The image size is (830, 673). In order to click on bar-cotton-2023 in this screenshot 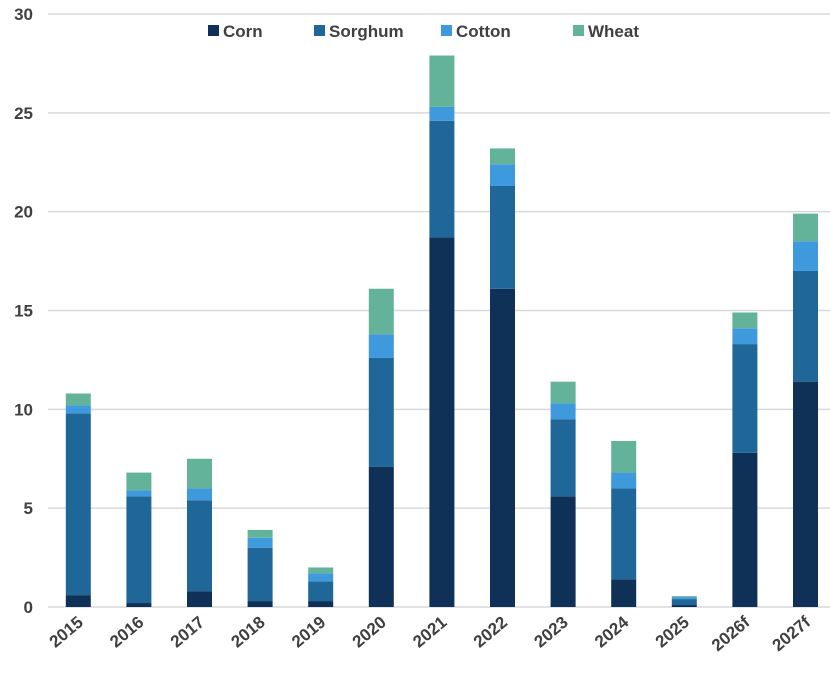, I will do `click(563, 411)`.